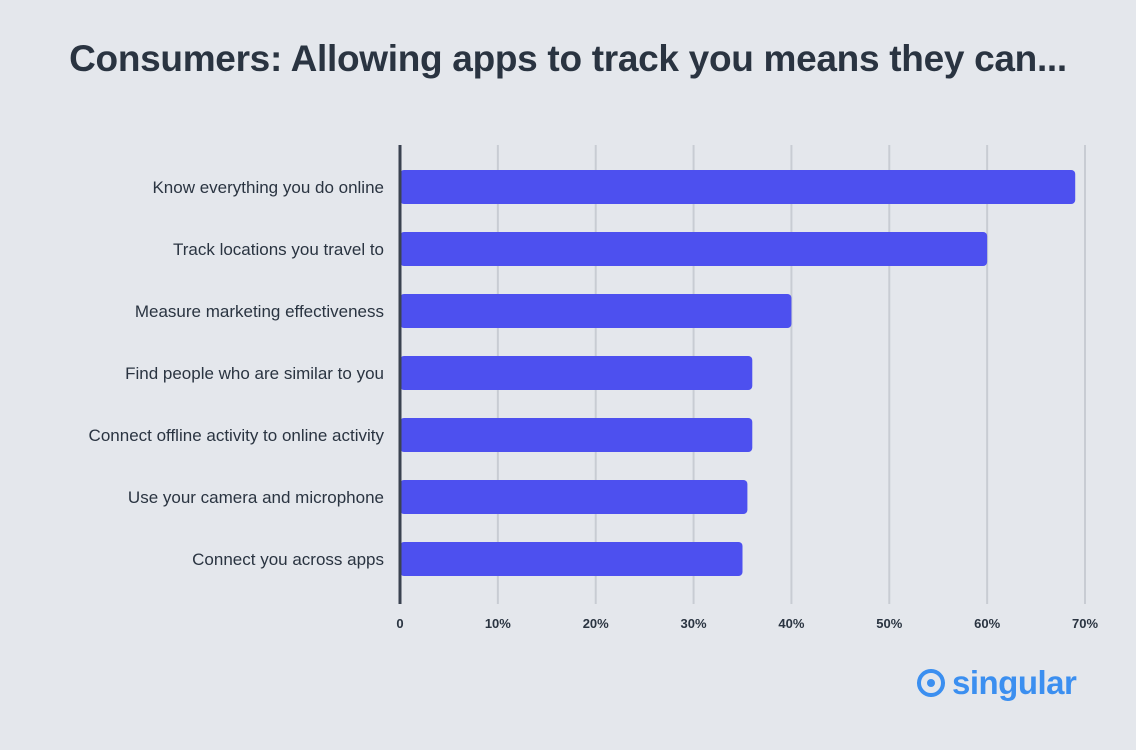 The width and height of the screenshot is (1136, 750). I want to click on category-label: Measure marketing effectiveness, so click(259, 311).